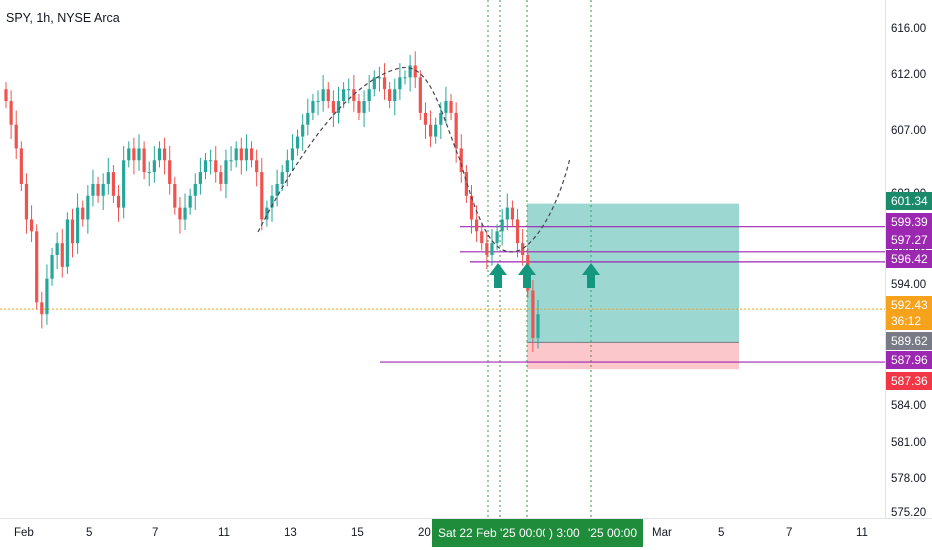 The height and width of the screenshot is (550, 932). I want to click on cursor-date-label: Sat 22 Feb '25 00:00, so click(494, 533).